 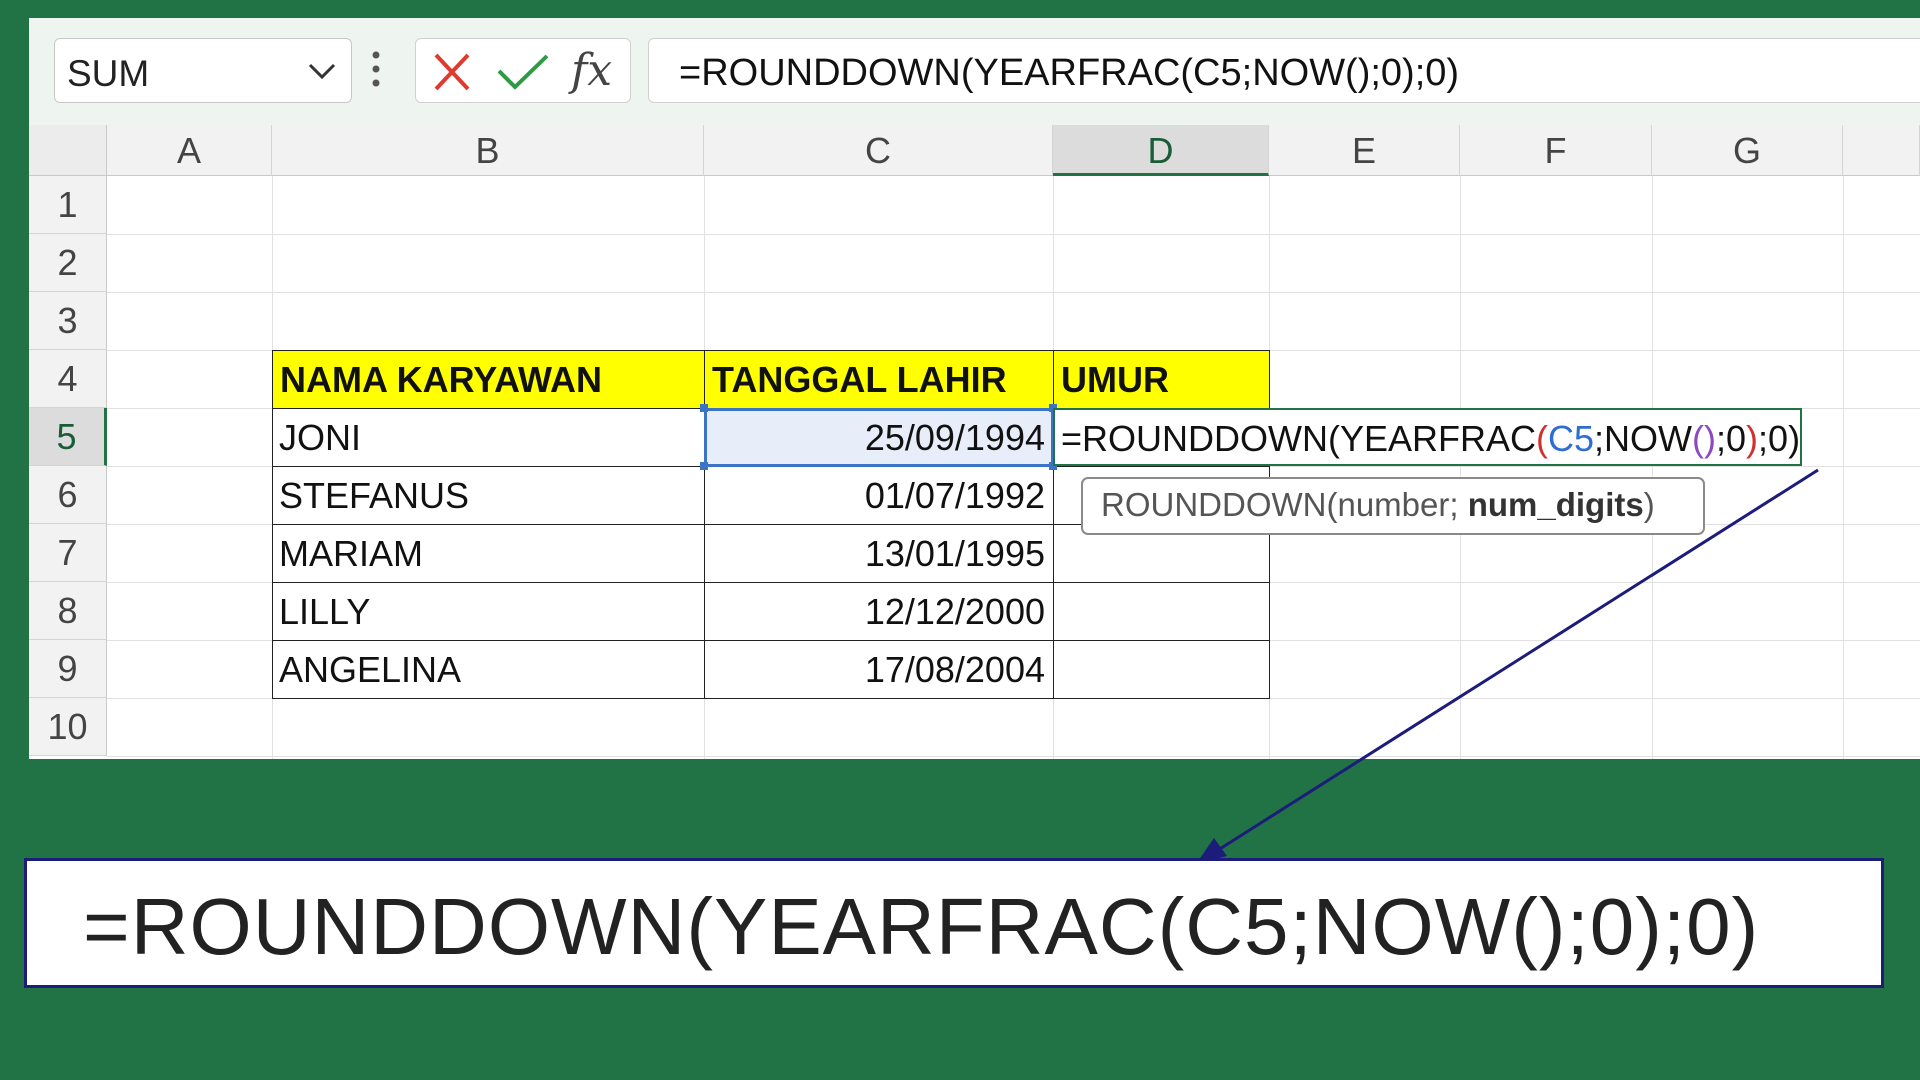 I want to click on row-header-3: 3, so click(x=68, y=321).